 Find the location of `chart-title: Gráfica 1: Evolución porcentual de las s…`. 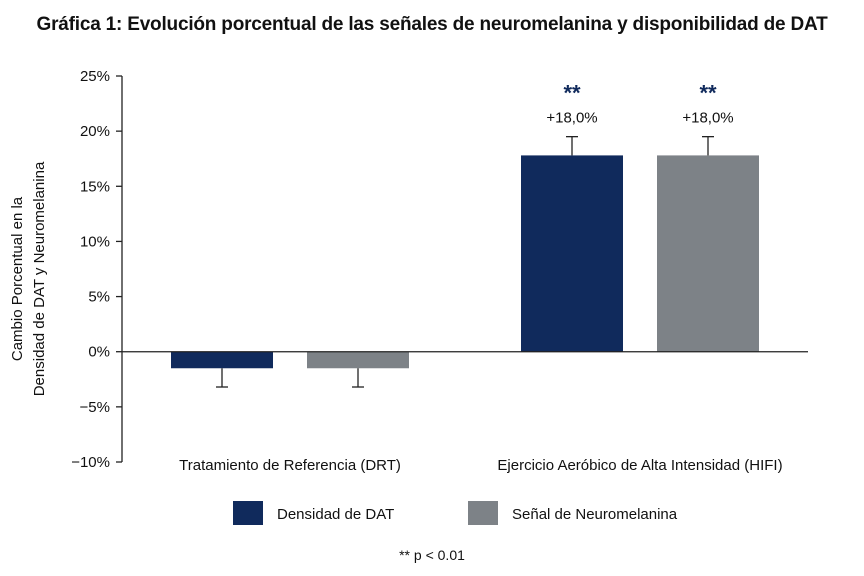

chart-title: Gráfica 1: Evolución porcentual de las s… is located at coordinates (432, 24).